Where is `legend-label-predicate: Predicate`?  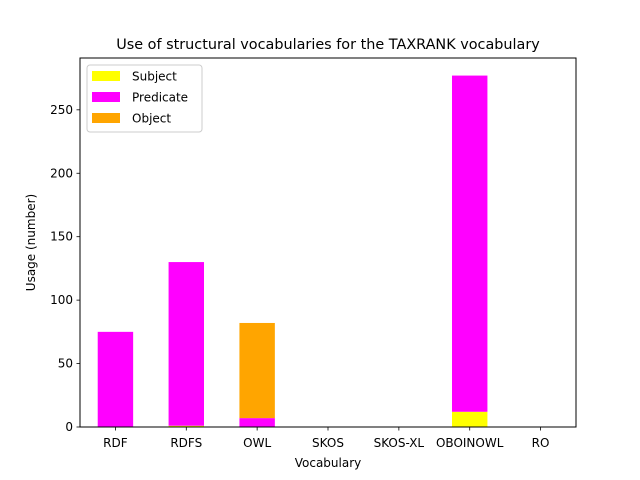
legend-label-predicate: Predicate is located at coordinates (160, 98).